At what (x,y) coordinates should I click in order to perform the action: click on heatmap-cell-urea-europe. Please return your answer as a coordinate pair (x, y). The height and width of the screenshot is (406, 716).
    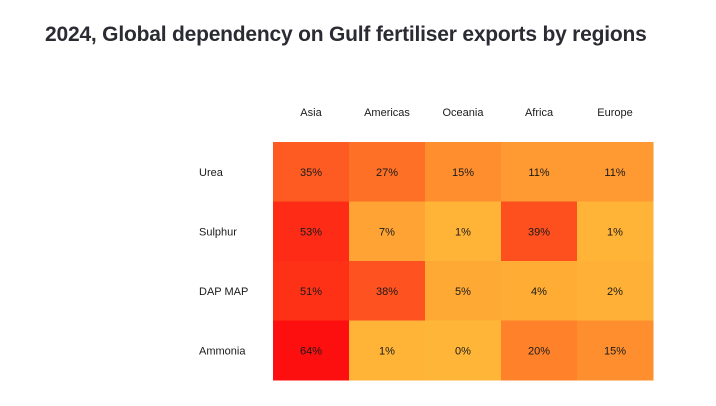
    Looking at the image, I should click on (615, 172).